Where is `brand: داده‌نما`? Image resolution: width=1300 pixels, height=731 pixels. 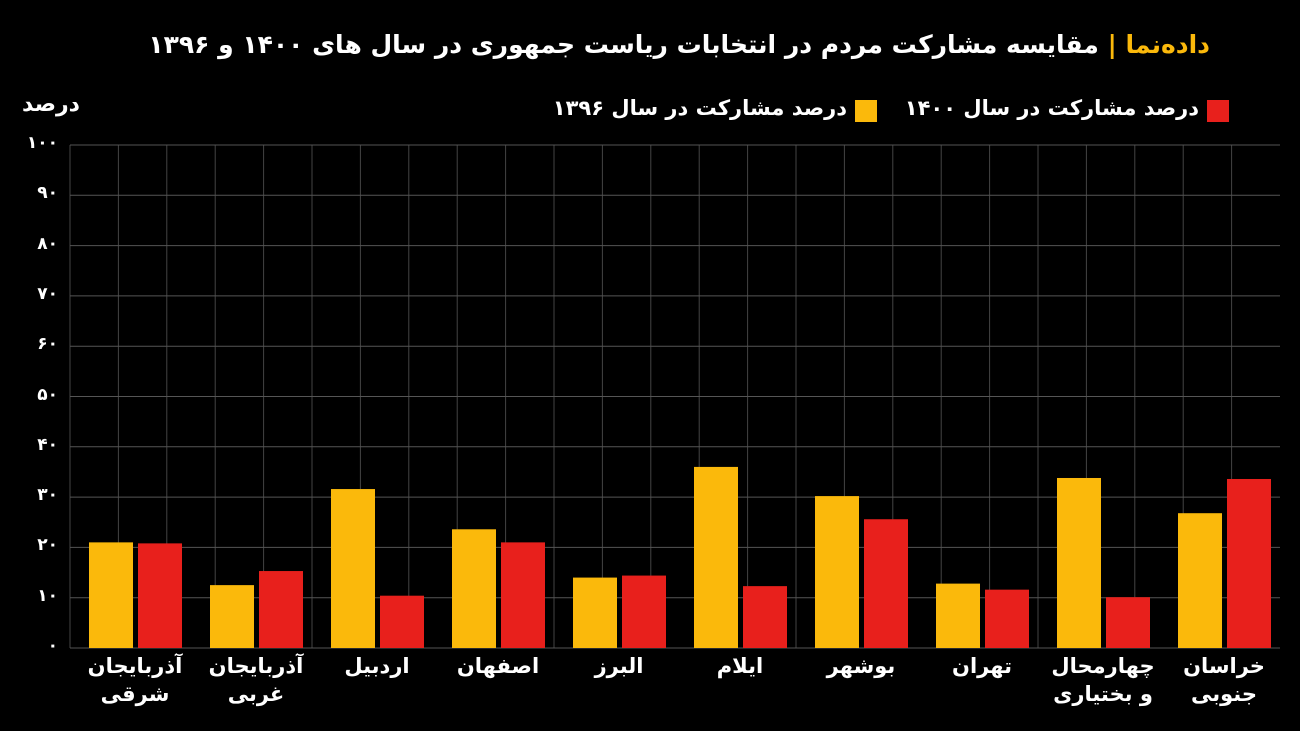
brand: داده‌نما is located at coordinates (1167, 44).